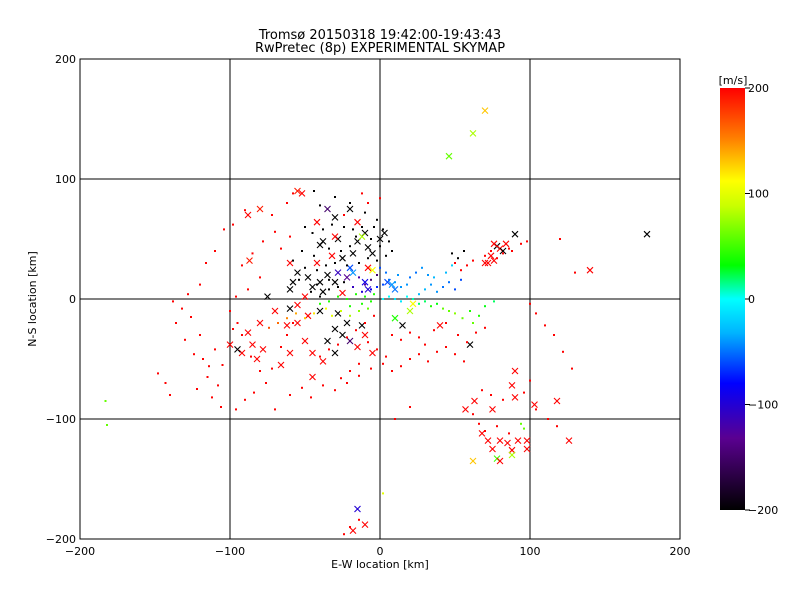  Describe the element at coordinates (32, 299) in the screenshot. I see `y-axis-label: N-S location [km]` at that location.